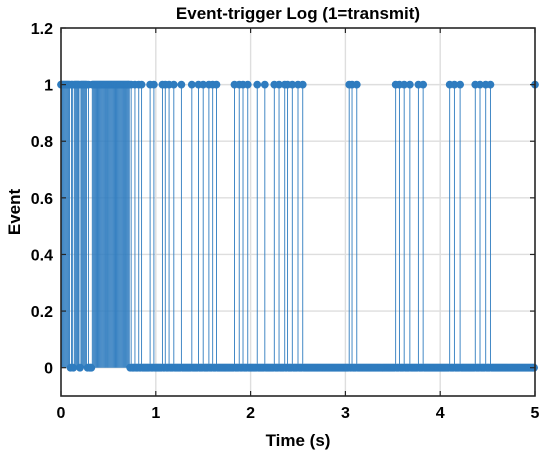 This screenshot has width=550, height=462. Describe the element at coordinates (42, 312) in the screenshot. I see `y-tick-label: 0.2` at that location.